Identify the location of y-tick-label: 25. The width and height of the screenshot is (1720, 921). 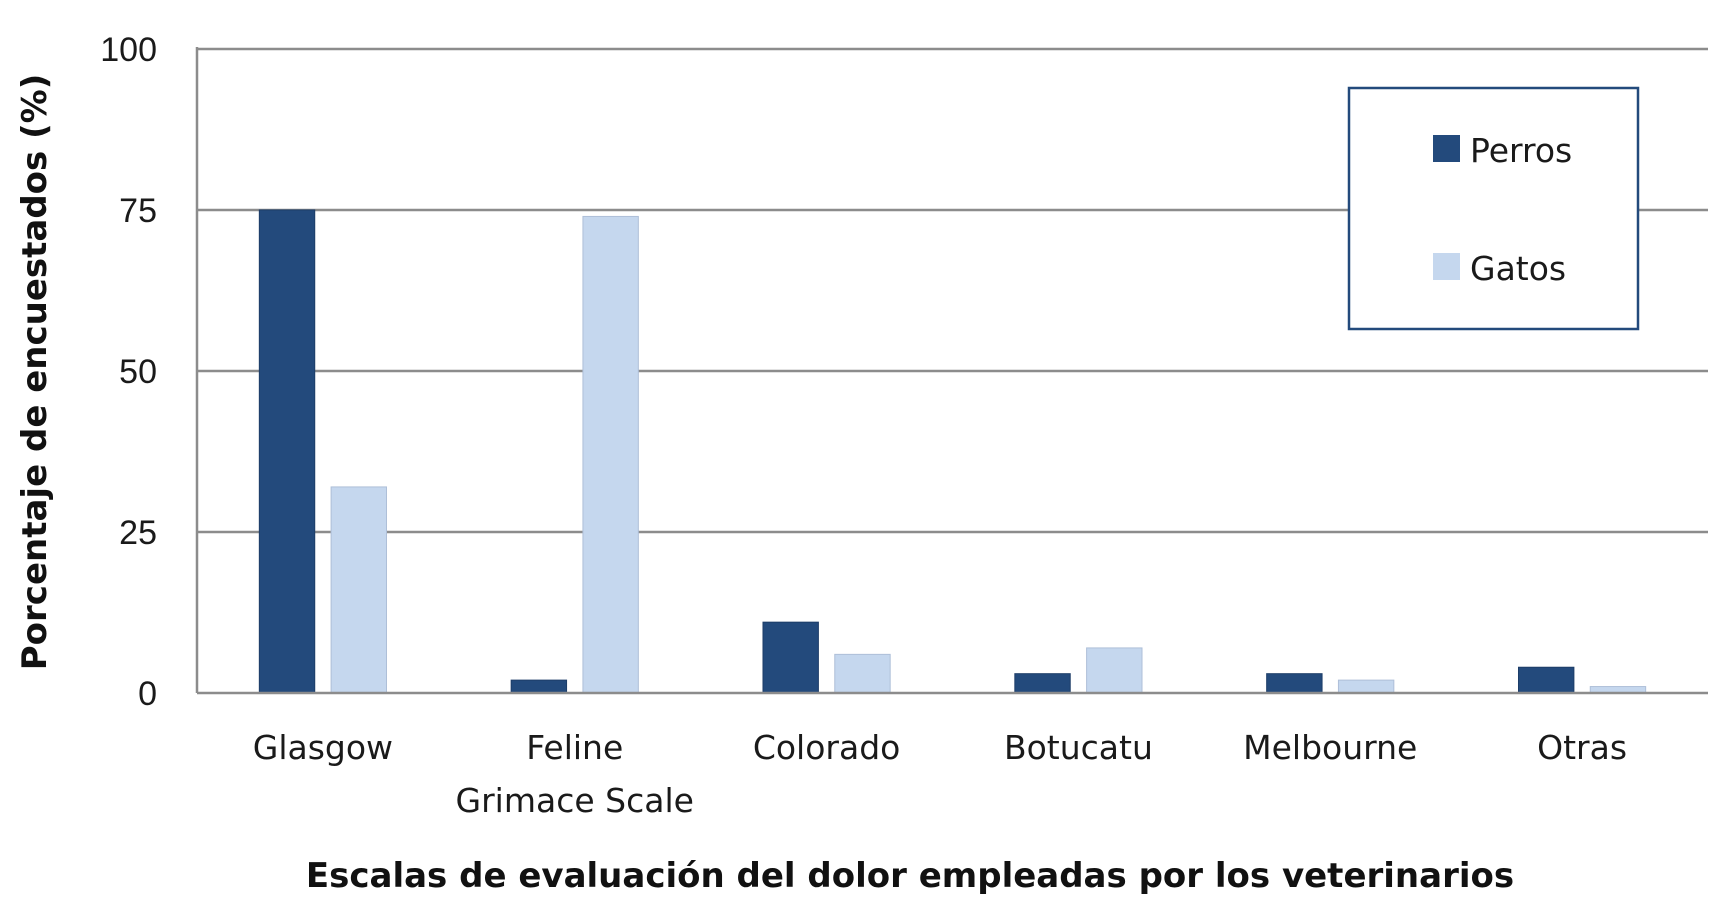
(138, 533).